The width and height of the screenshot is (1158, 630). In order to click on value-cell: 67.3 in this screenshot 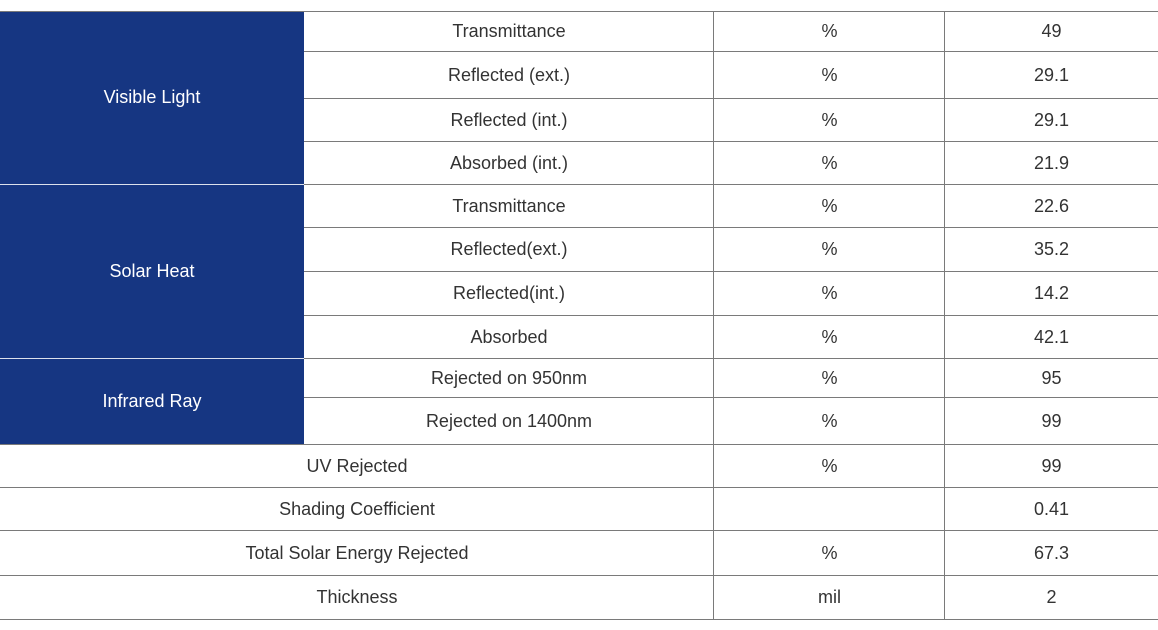, I will do `click(1051, 553)`.